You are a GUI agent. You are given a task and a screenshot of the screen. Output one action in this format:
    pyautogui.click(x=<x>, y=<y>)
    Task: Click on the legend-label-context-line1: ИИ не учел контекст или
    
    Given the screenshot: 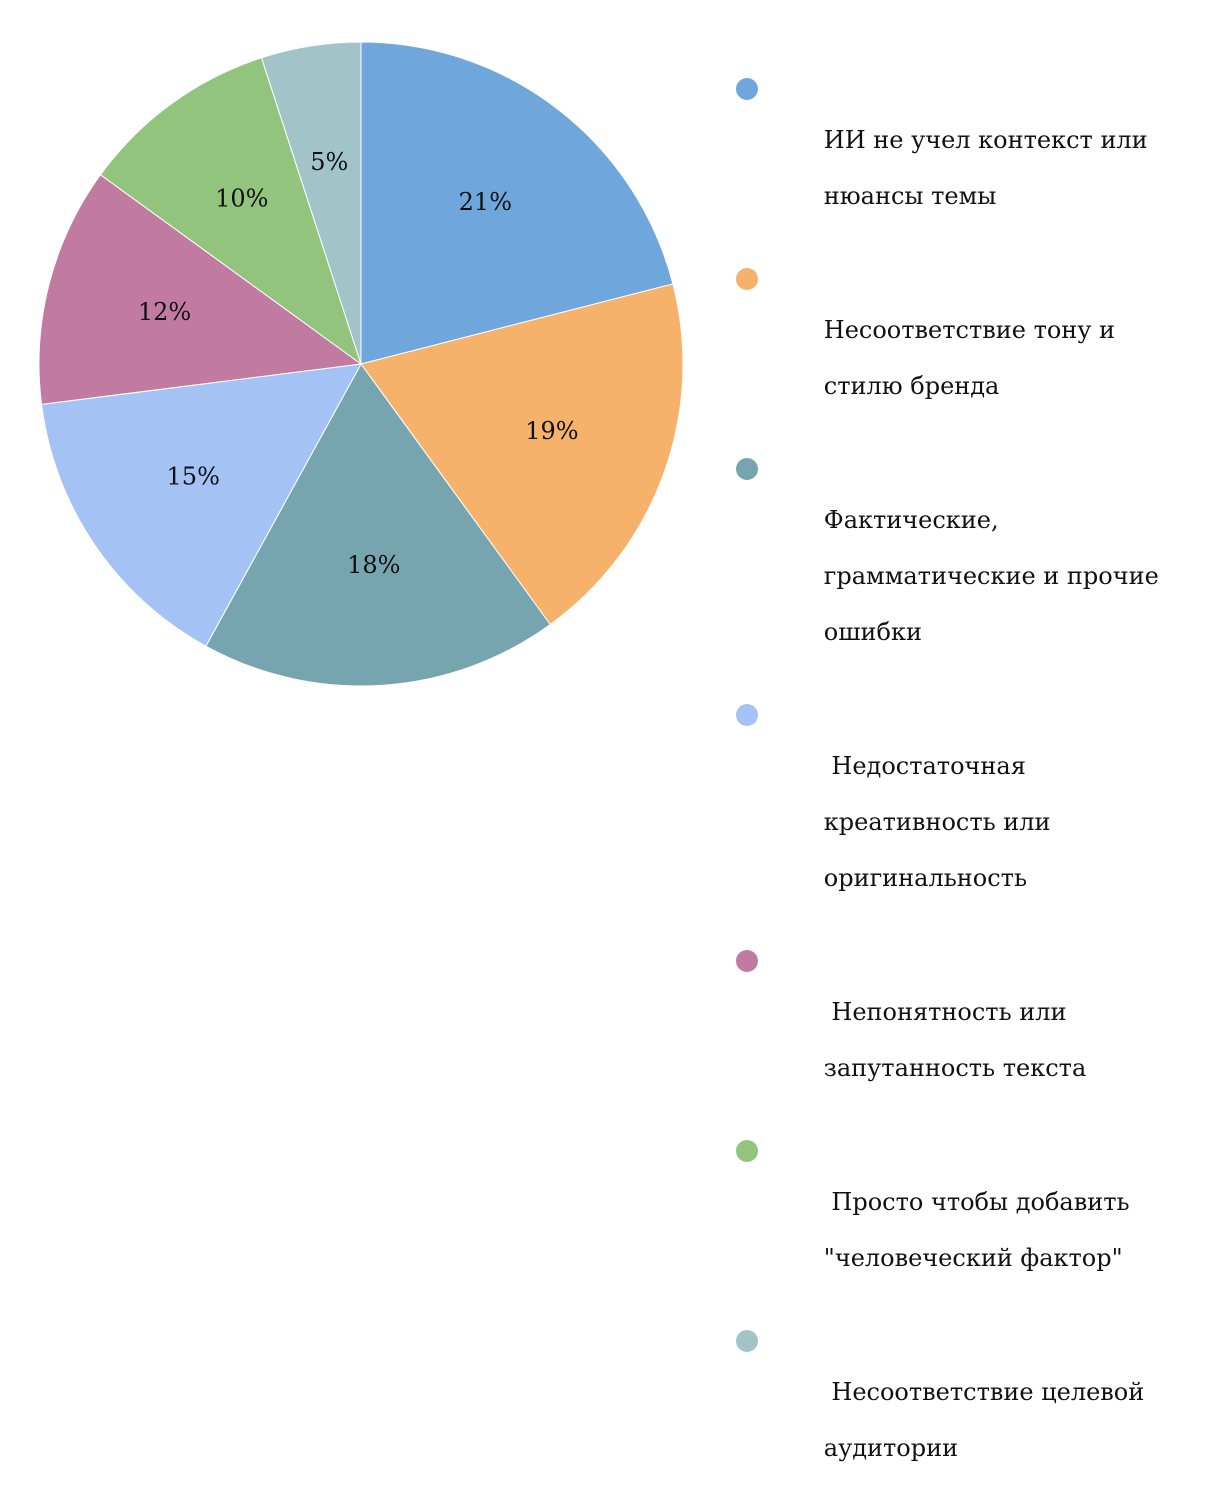 What is the action you would take?
    pyautogui.click(x=985, y=140)
    